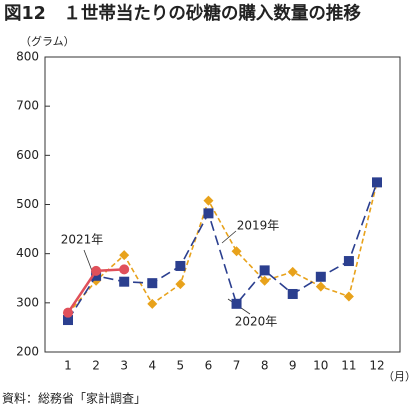 The image size is (420, 410). I want to click on x-tick-label: 7, so click(237, 366).